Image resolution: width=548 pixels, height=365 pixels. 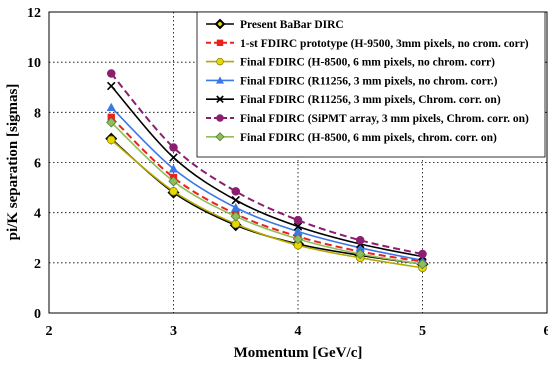 I want to click on x-tick-label: 5, so click(x=422, y=331).